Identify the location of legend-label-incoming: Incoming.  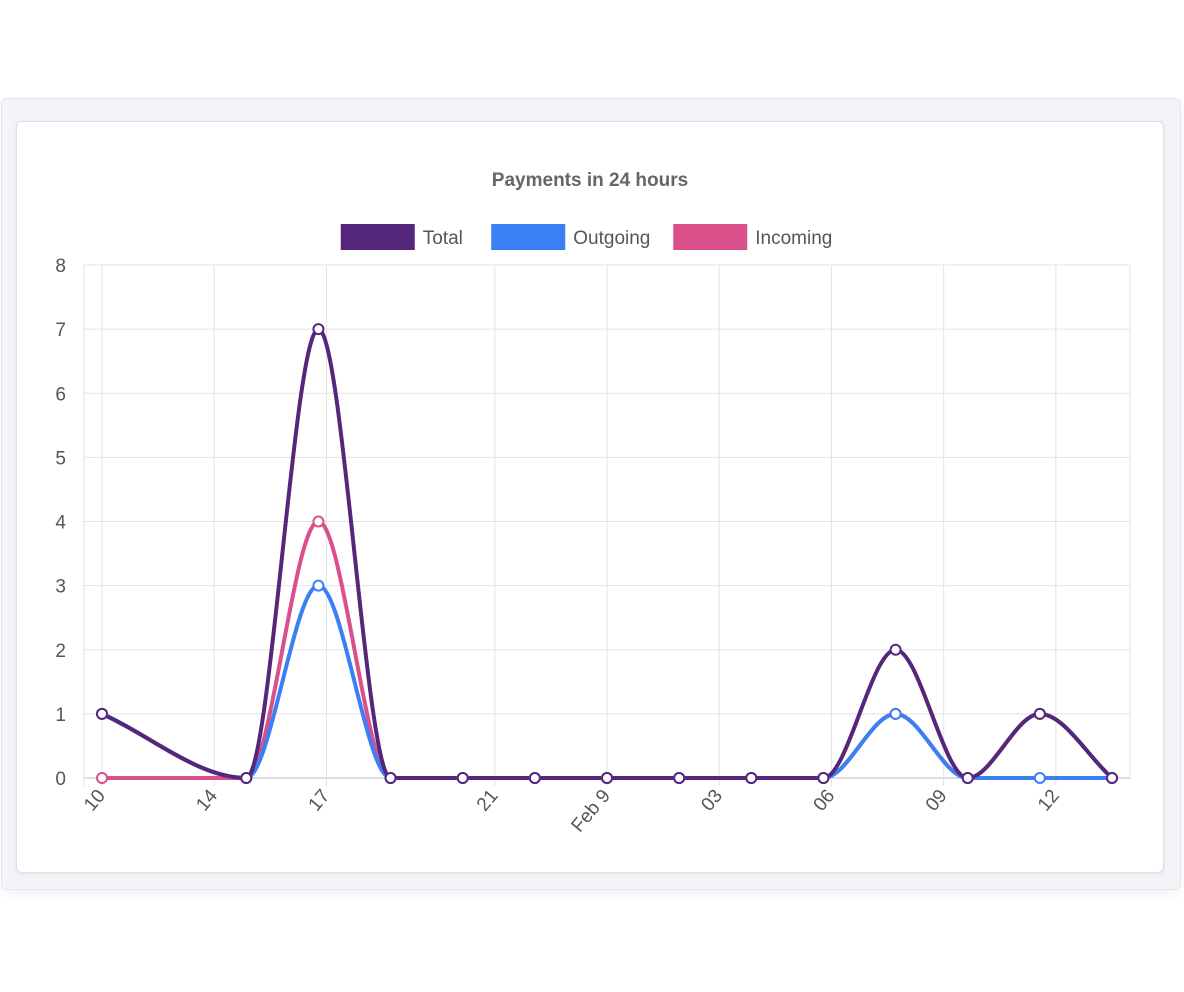
(793, 238).